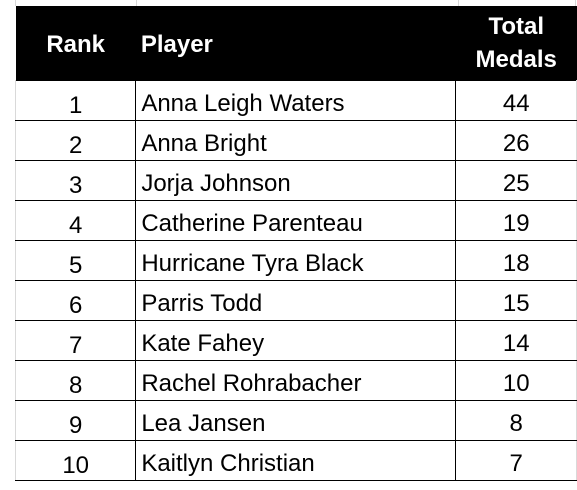 Image resolution: width=577 pixels, height=490 pixels. I want to click on player-cell: Hurricane Tyra Black, so click(296, 260).